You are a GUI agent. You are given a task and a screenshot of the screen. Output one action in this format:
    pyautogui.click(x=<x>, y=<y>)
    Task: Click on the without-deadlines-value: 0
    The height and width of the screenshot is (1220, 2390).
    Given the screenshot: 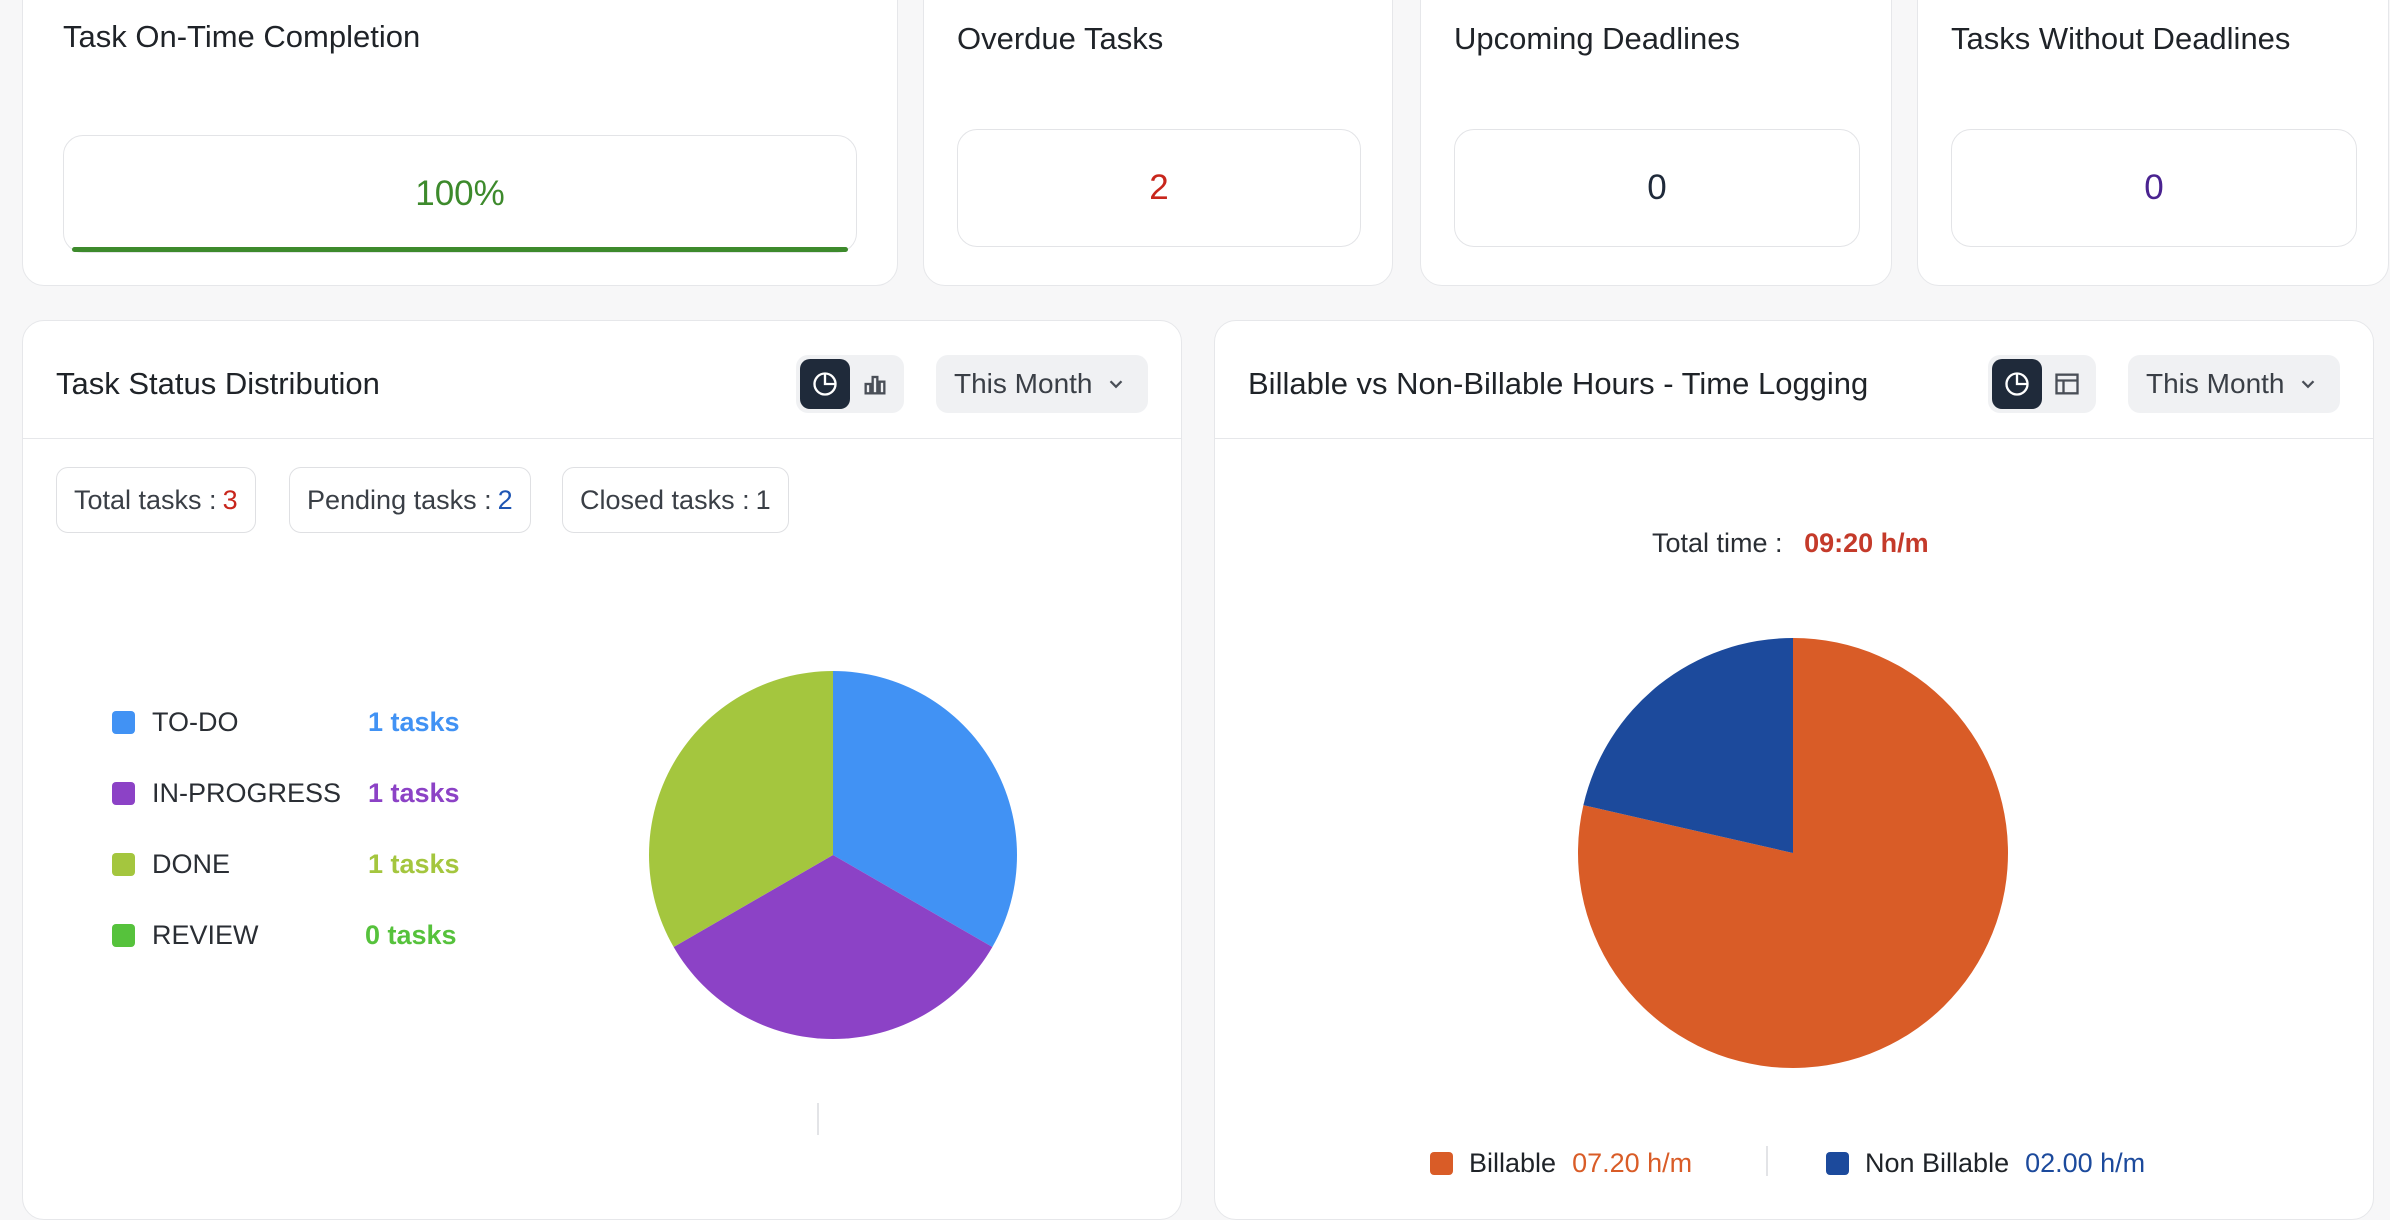 What is the action you would take?
    pyautogui.click(x=2154, y=187)
    